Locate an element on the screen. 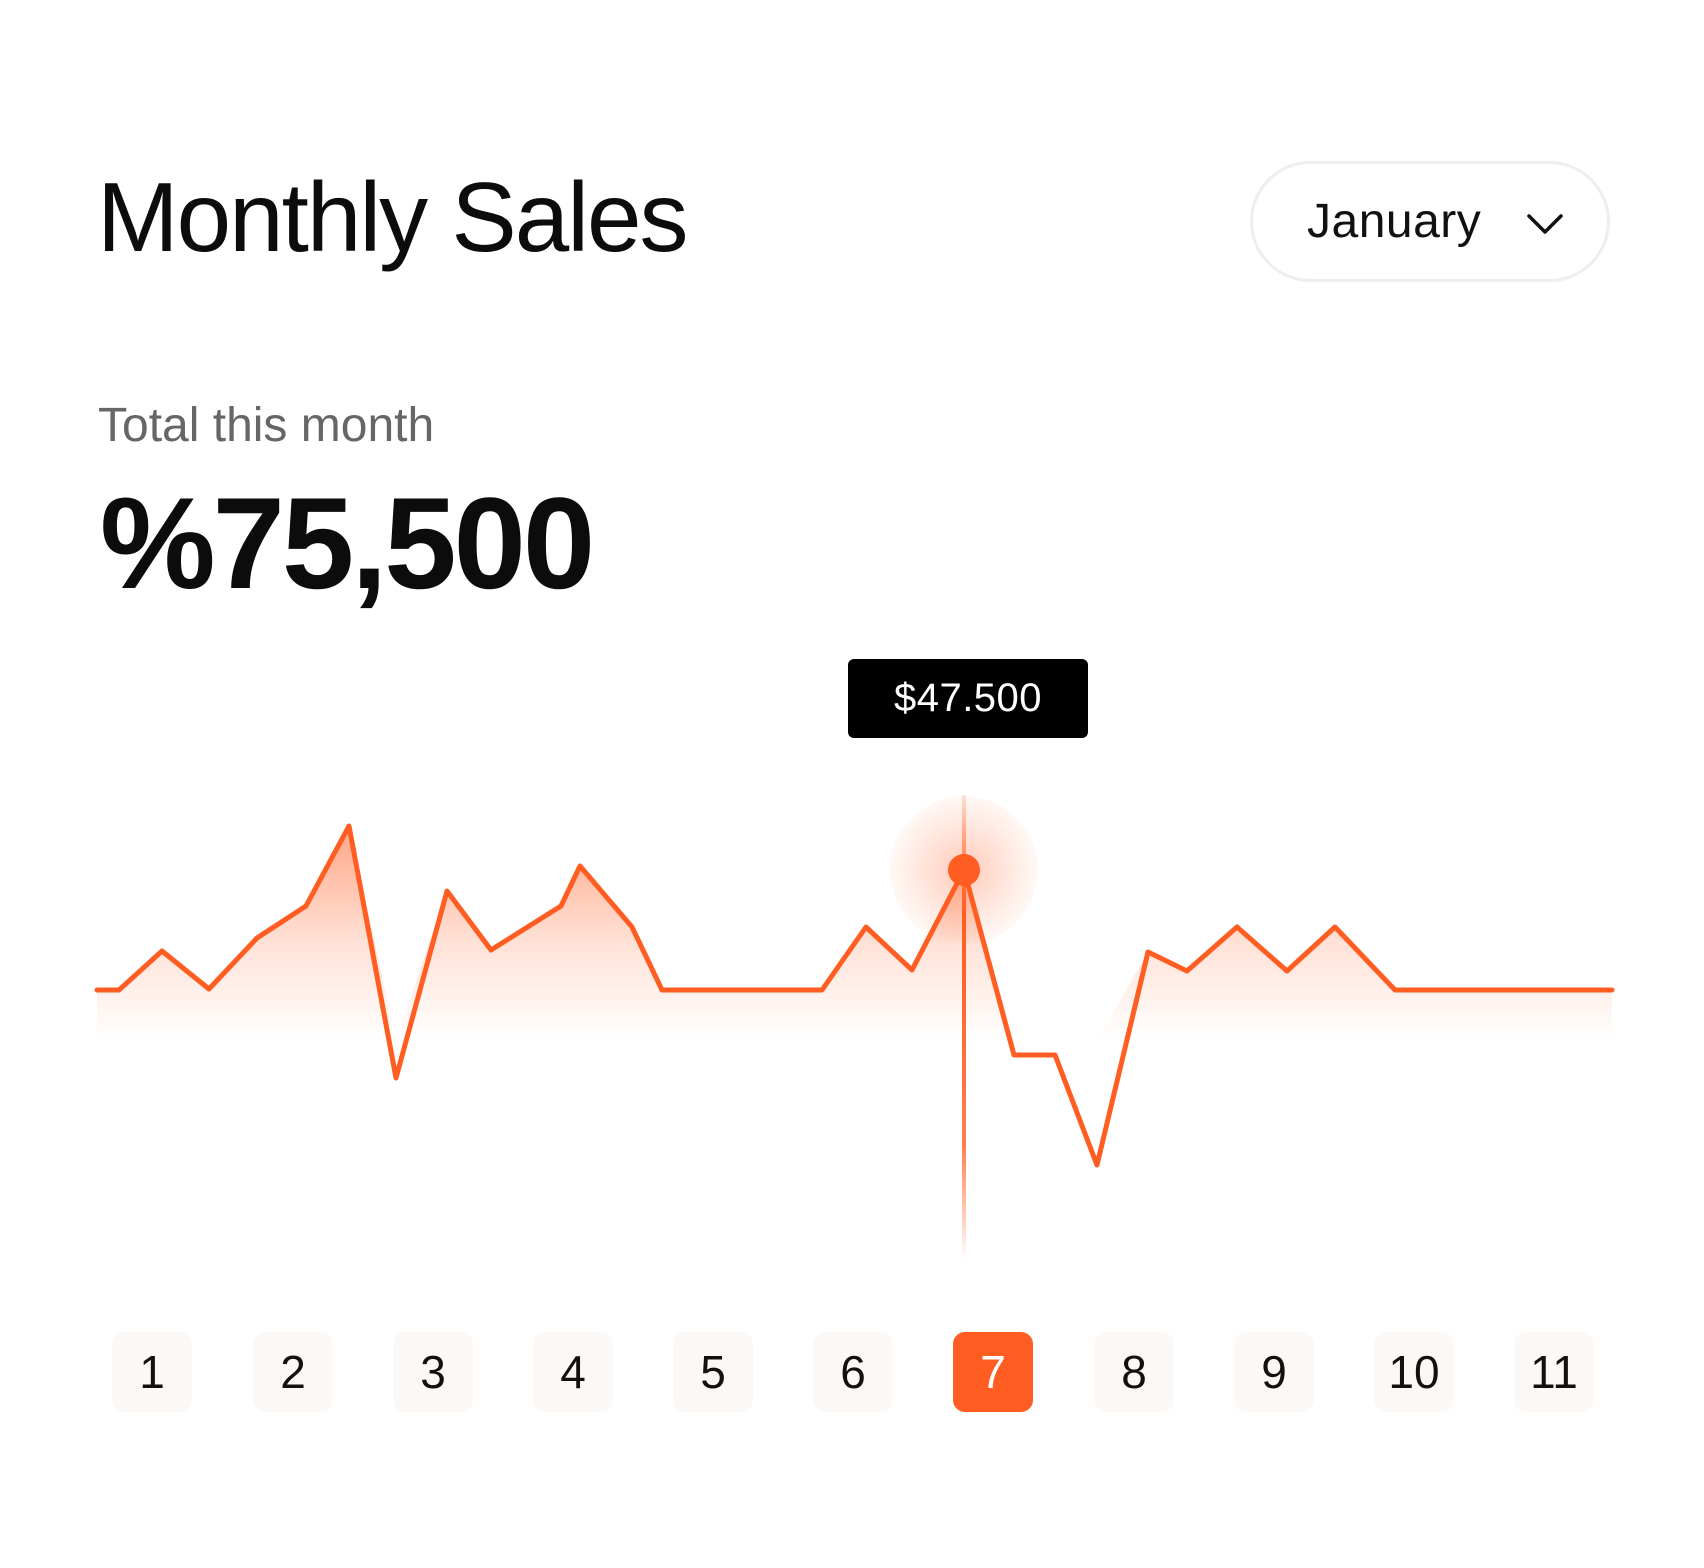  day-button-6: 6 is located at coordinates (853, 1372).